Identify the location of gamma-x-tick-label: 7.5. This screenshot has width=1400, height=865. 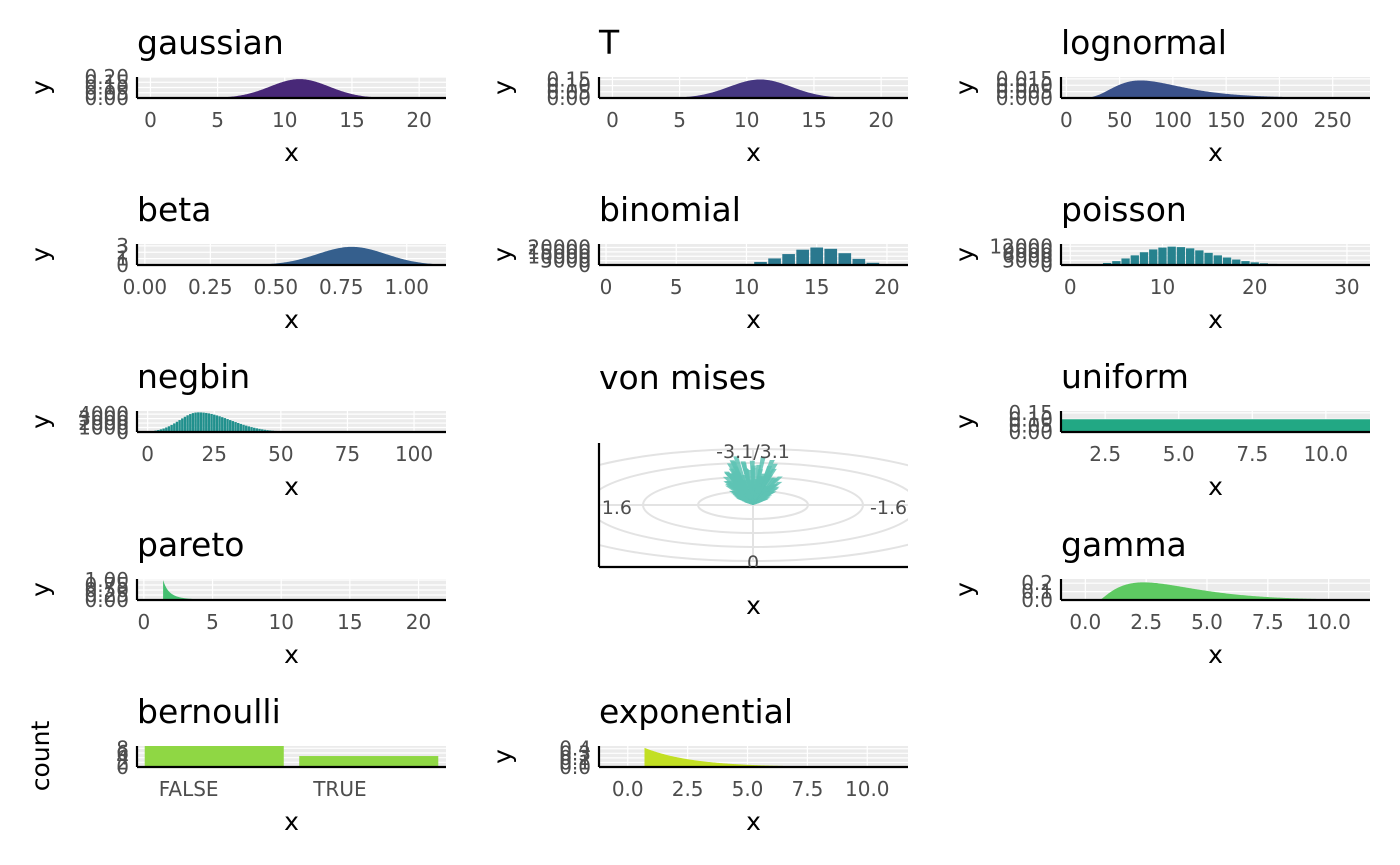
(1268, 622).